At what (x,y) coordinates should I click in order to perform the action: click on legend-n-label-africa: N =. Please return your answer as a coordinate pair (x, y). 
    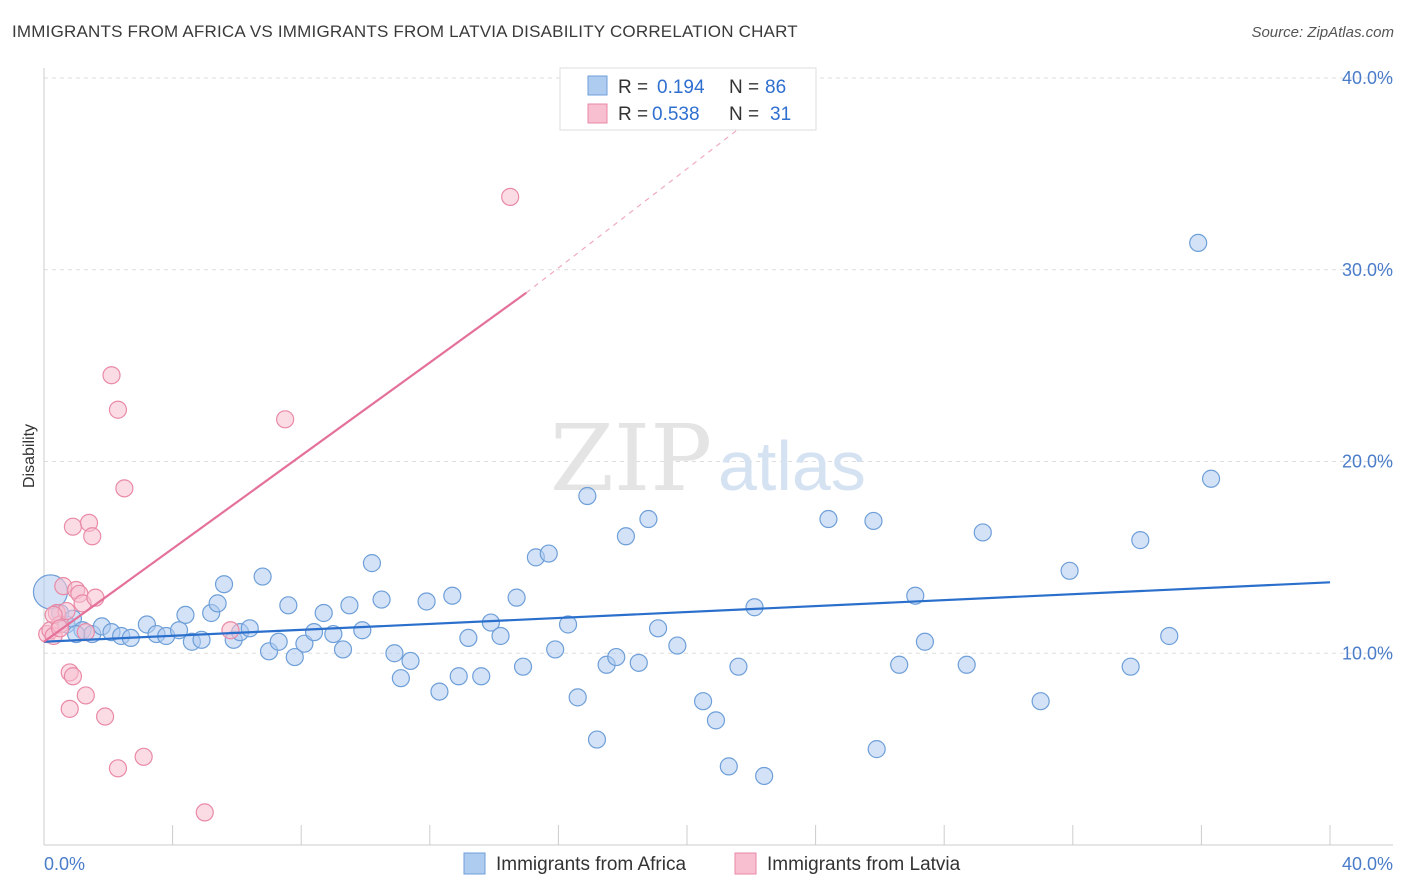
    Looking at the image, I should click on (744, 87).